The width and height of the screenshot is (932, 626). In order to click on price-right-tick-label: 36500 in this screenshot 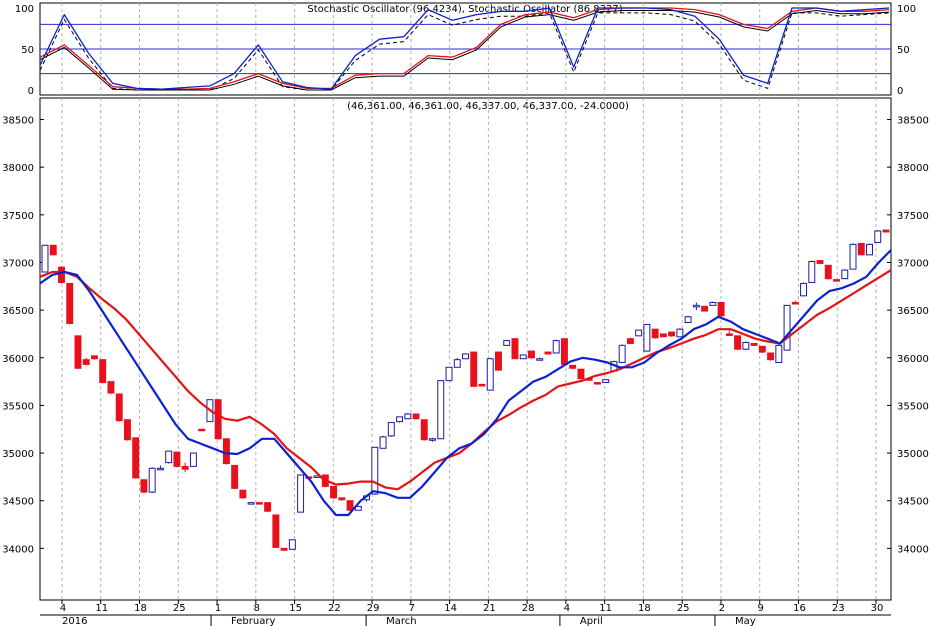, I will do `click(913, 311)`.